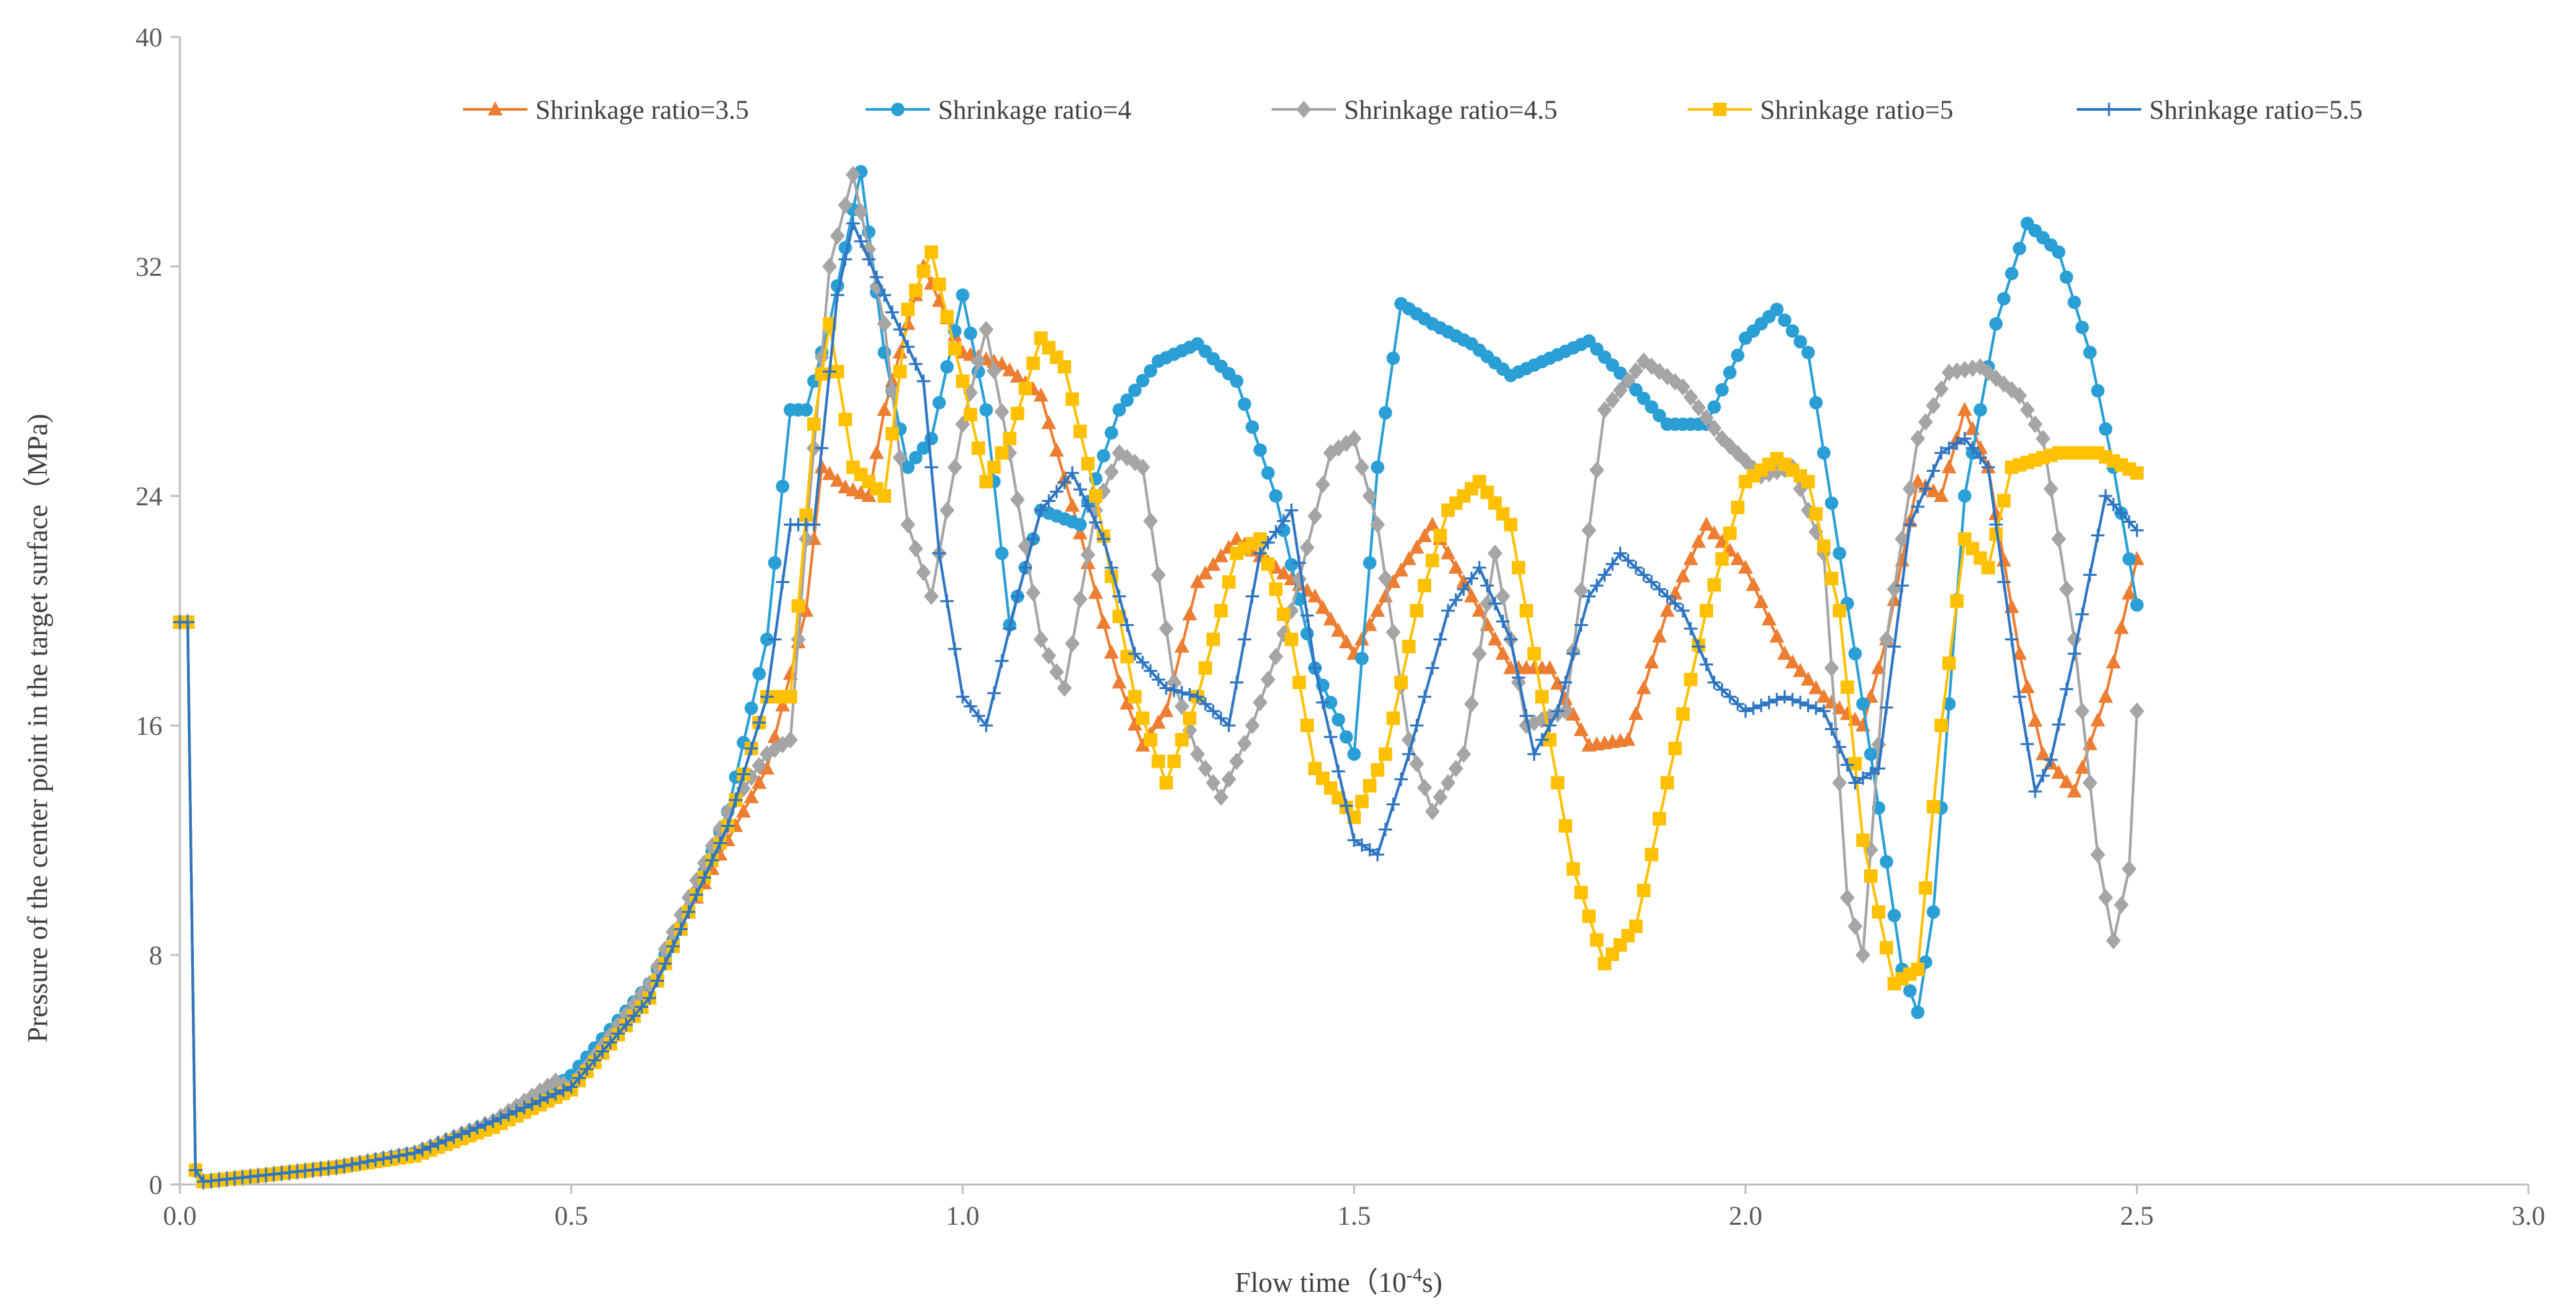  I want to click on x-tick-label: 2.5, so click(2137, 1216).